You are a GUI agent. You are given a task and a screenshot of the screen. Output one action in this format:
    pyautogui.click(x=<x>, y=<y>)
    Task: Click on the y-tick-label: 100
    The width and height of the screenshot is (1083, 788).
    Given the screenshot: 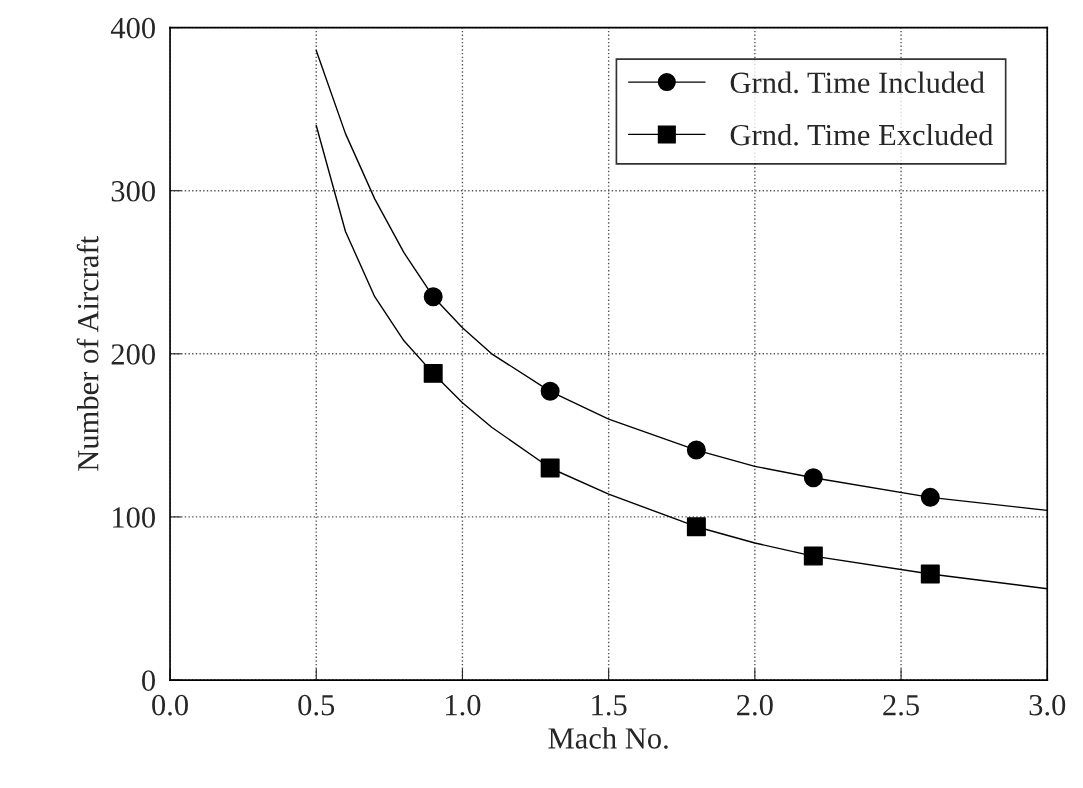 What is the action you would take?
    pyautogui.click(x=134, y=517)
    